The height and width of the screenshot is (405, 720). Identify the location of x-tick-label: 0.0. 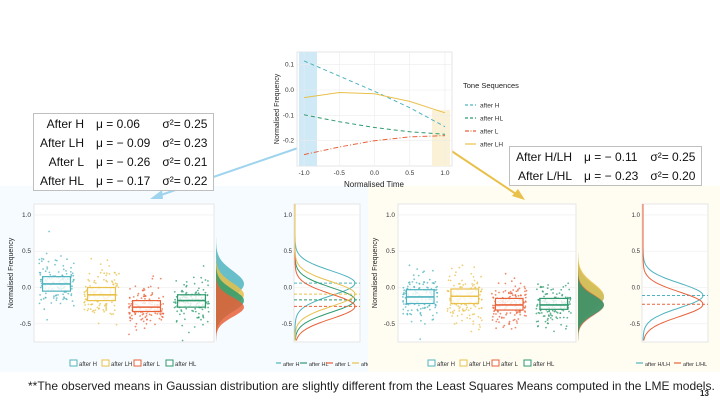
(374, 173).